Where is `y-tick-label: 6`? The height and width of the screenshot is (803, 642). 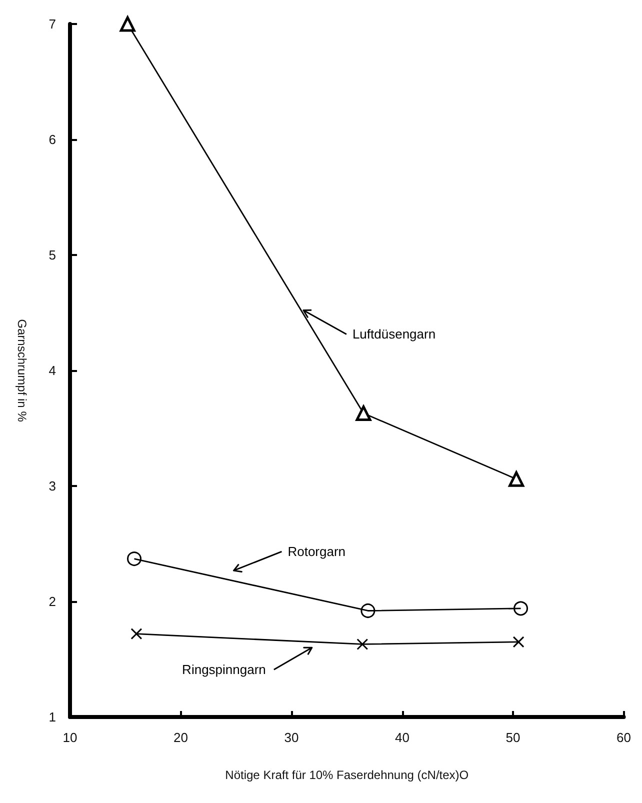
y-tick-label: 6 is located at coordinates (52, 139).